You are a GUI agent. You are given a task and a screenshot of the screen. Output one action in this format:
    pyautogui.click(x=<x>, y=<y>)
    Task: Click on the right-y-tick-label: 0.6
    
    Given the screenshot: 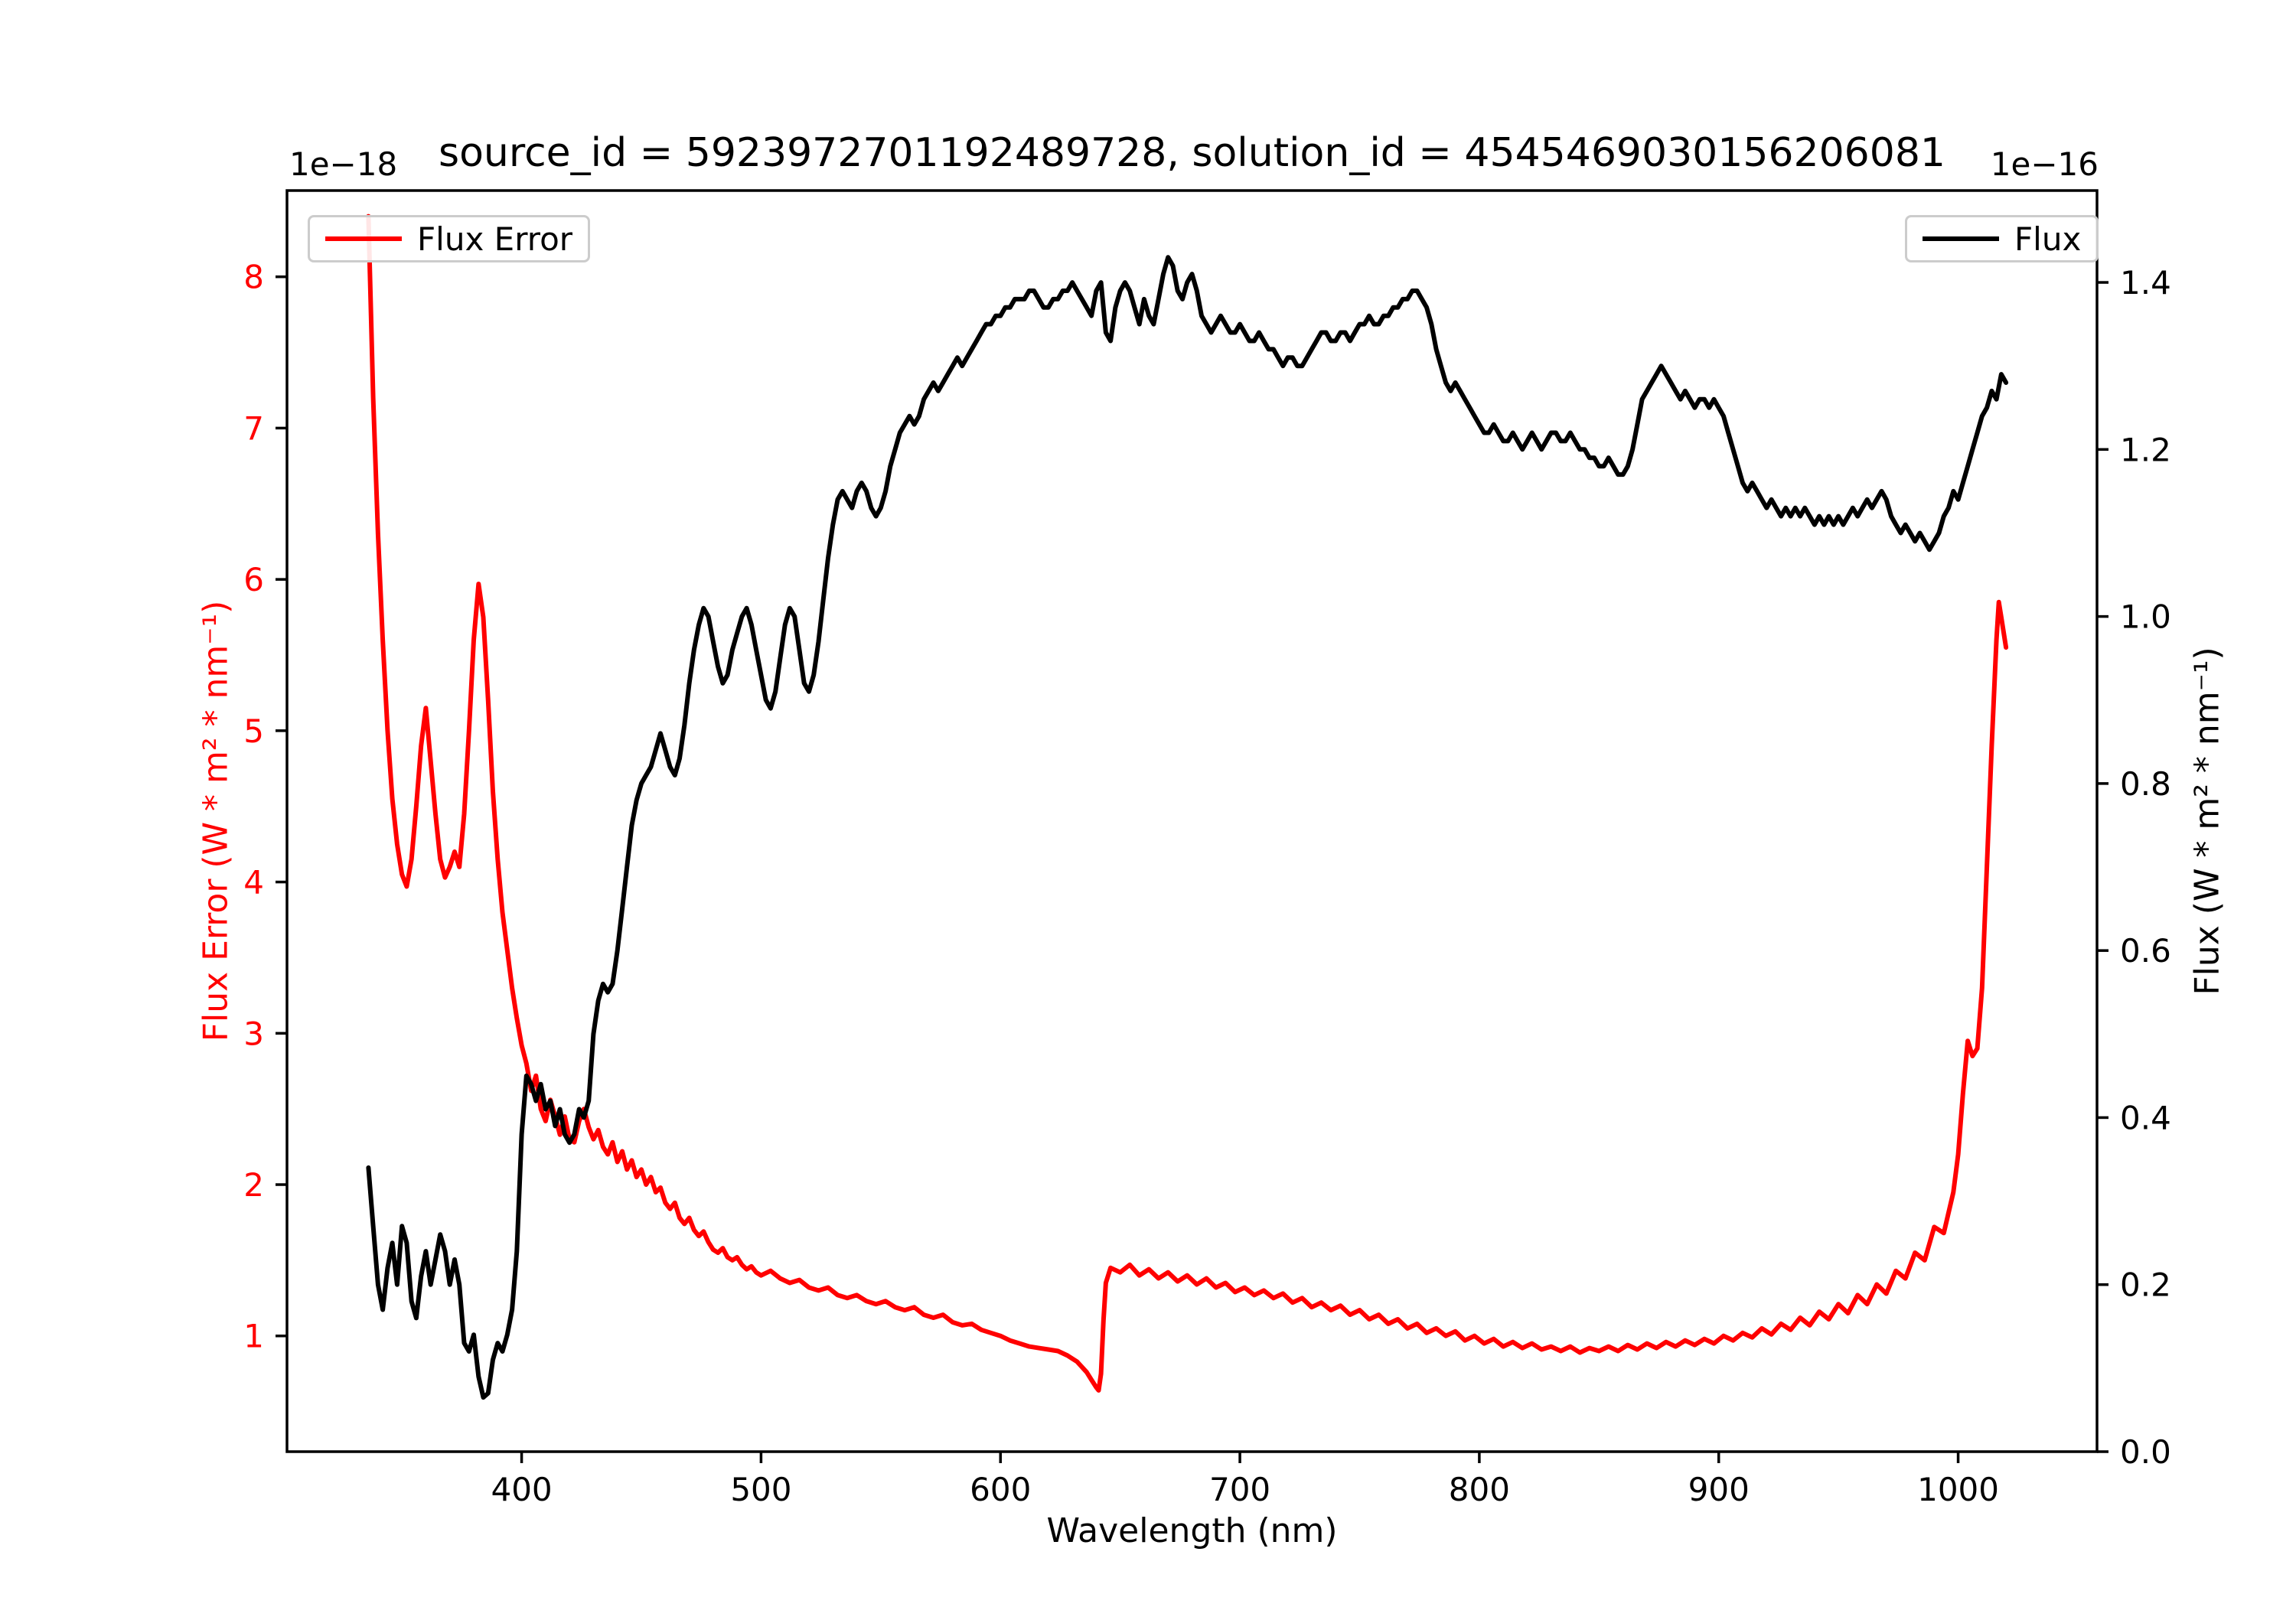 What is the action you would take?
    pyautogui.click(x=2145, y=951)
    